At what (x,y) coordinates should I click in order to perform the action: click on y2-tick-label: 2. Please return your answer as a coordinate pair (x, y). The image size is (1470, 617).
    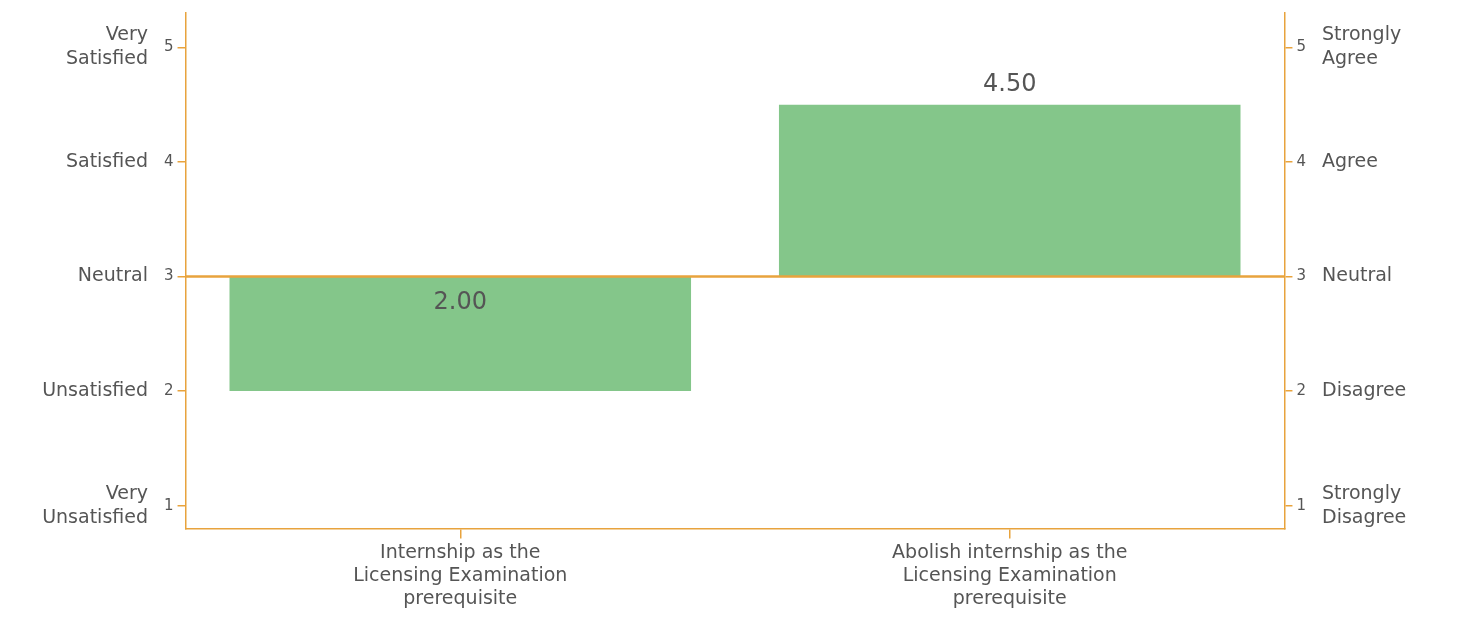
    Looking at the image, I should click on (1301, 390).